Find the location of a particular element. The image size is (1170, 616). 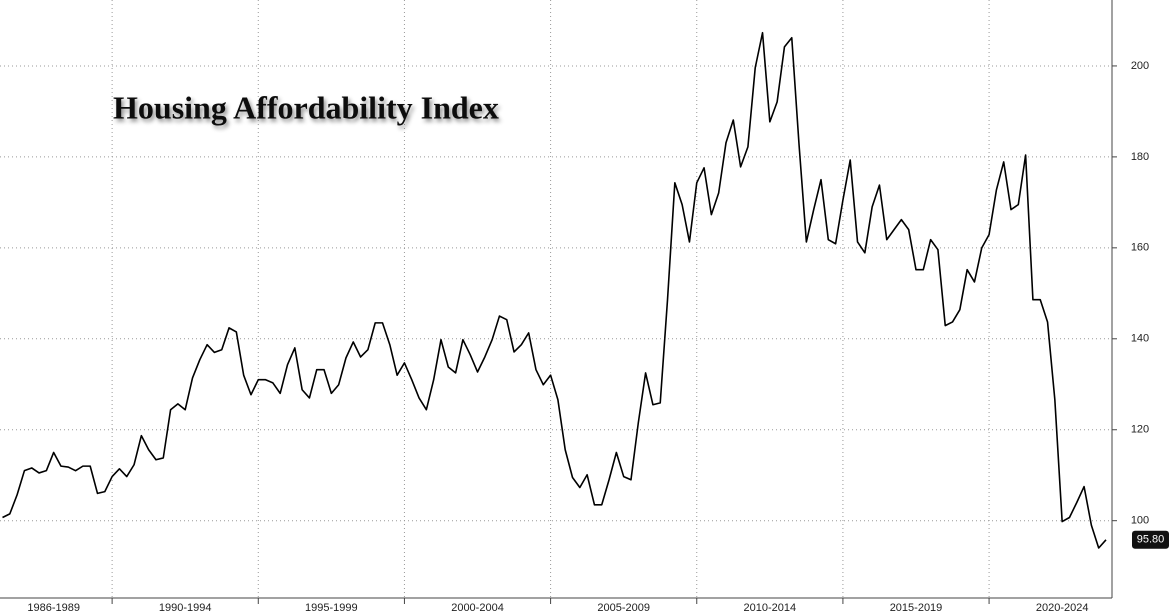

x-tick-label: 1995-1999 is located at coordinates (331, 608).